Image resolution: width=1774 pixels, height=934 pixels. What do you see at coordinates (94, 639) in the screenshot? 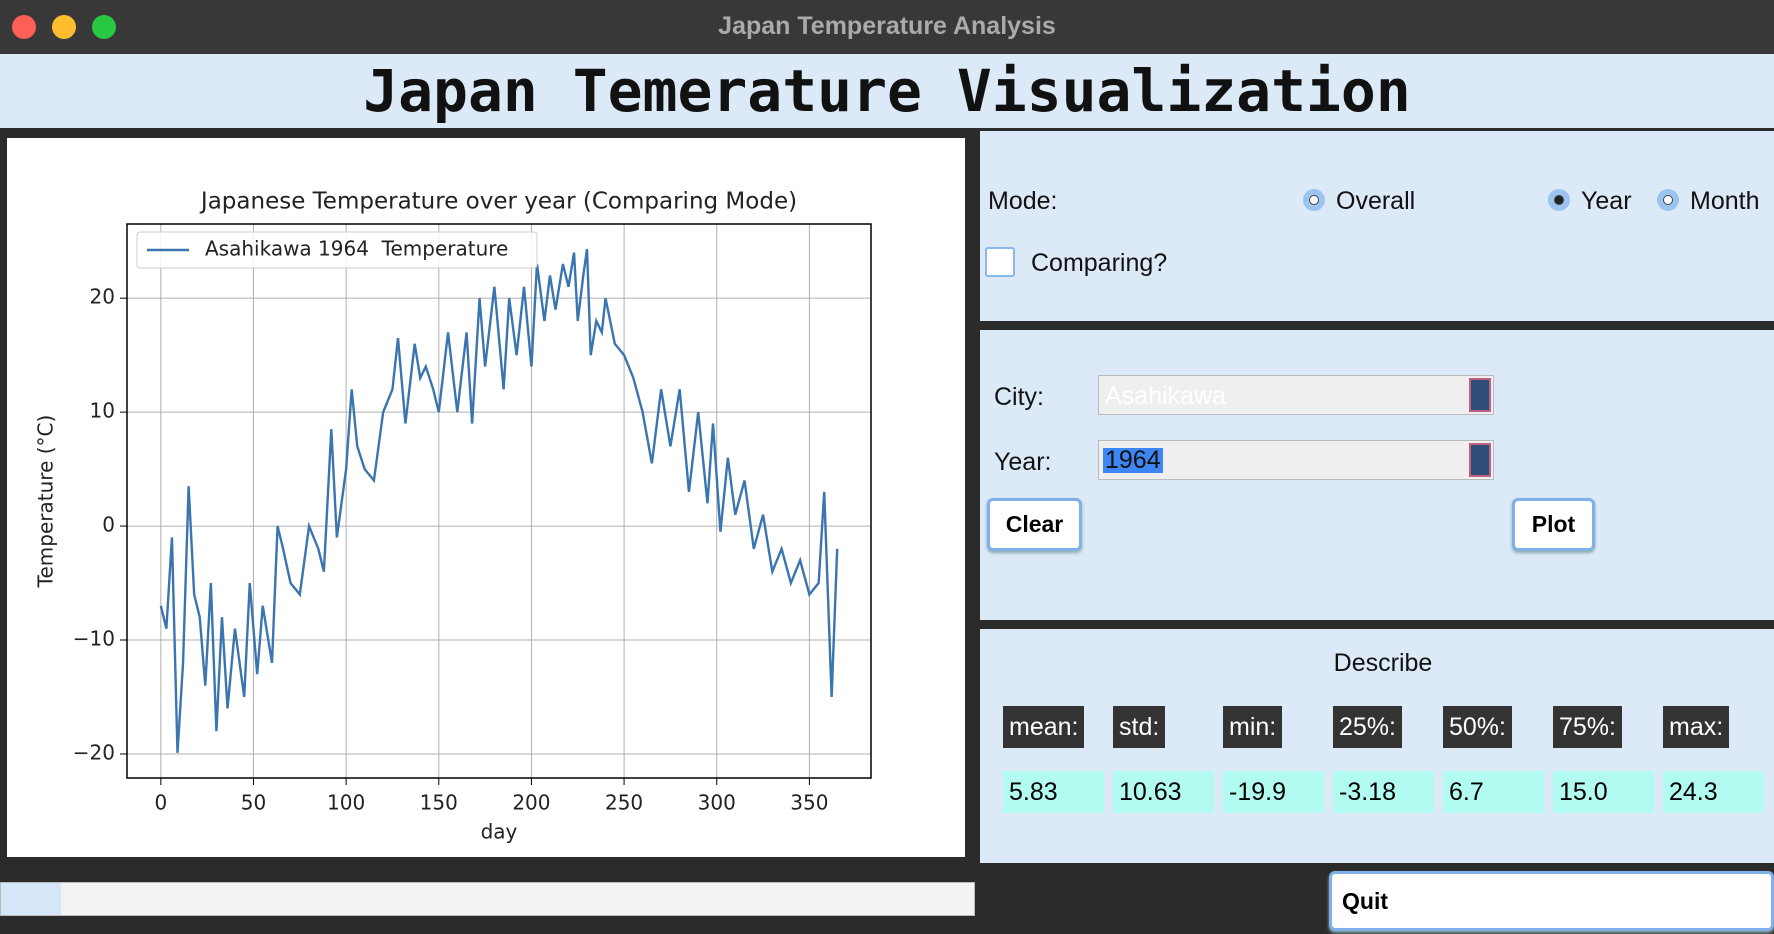
I see `y-tick-label: −10` at bounding box center [94, 639].